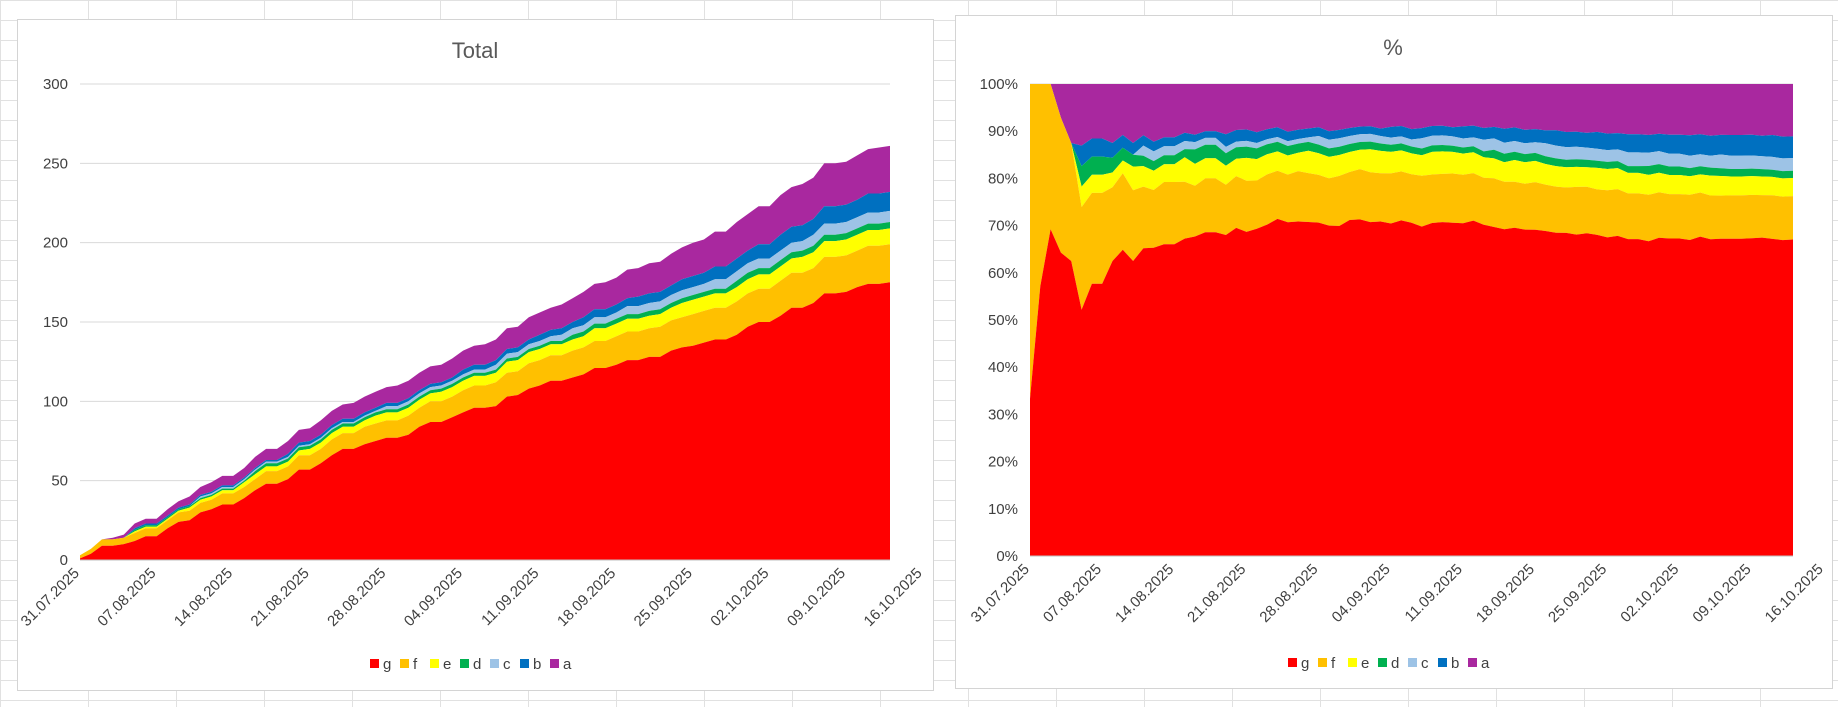 The width and height of the screenshot is (1838, 707). Describe the element at coordinates (64, 560) in the screenshot. I see `y-tick-label: 0` at that location.